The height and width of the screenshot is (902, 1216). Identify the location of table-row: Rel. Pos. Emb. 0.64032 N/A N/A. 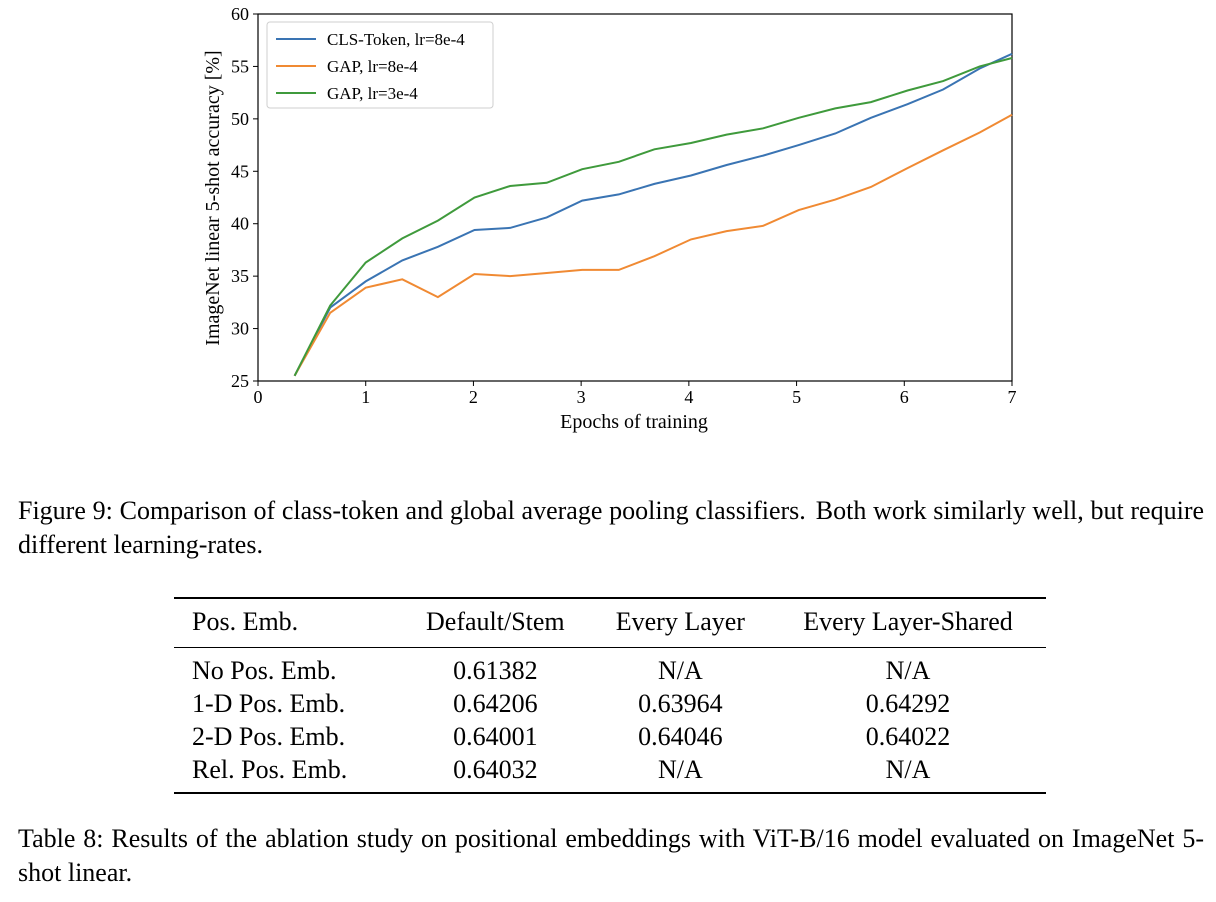
(610, 773).